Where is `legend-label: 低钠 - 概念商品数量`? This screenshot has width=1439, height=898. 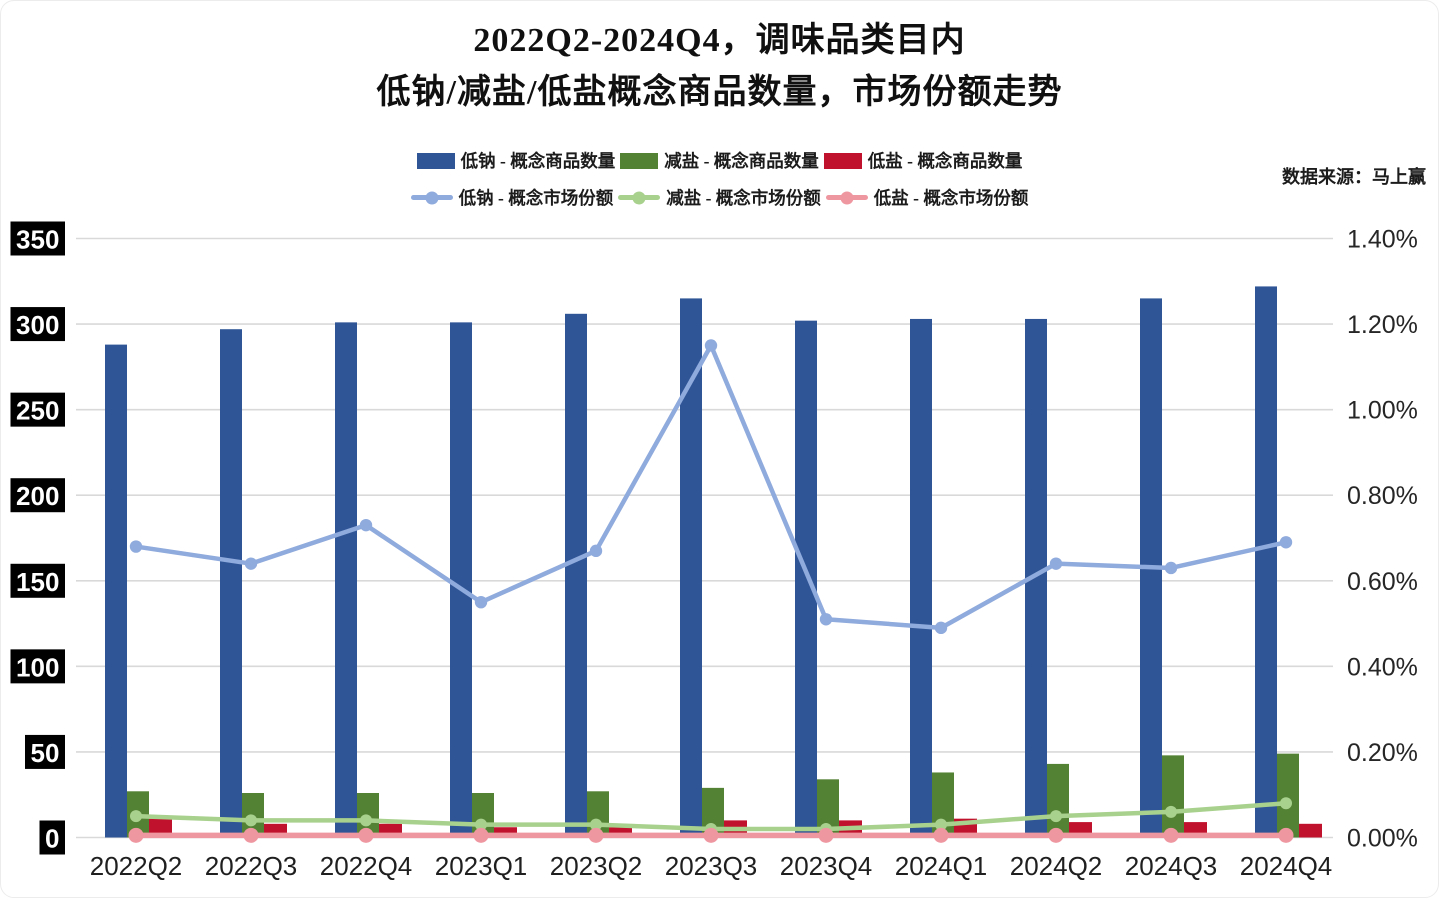
legend-label: 低钠 - 概念商品数量 is located at coordinates (538, 161).